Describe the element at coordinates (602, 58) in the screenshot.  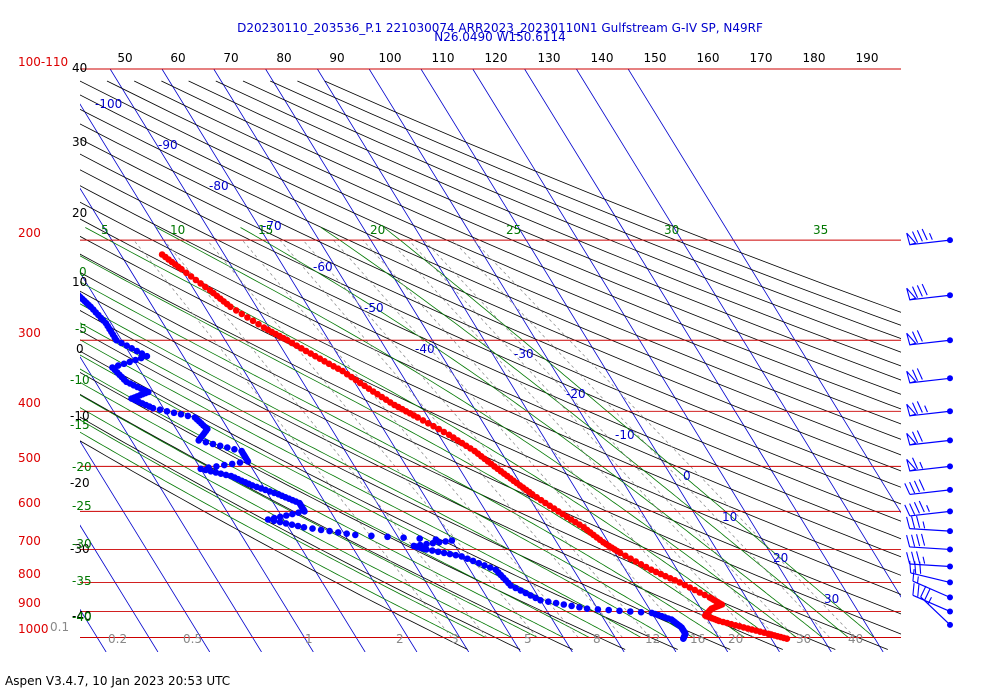
I see `top-scale-label: 140` at that location.